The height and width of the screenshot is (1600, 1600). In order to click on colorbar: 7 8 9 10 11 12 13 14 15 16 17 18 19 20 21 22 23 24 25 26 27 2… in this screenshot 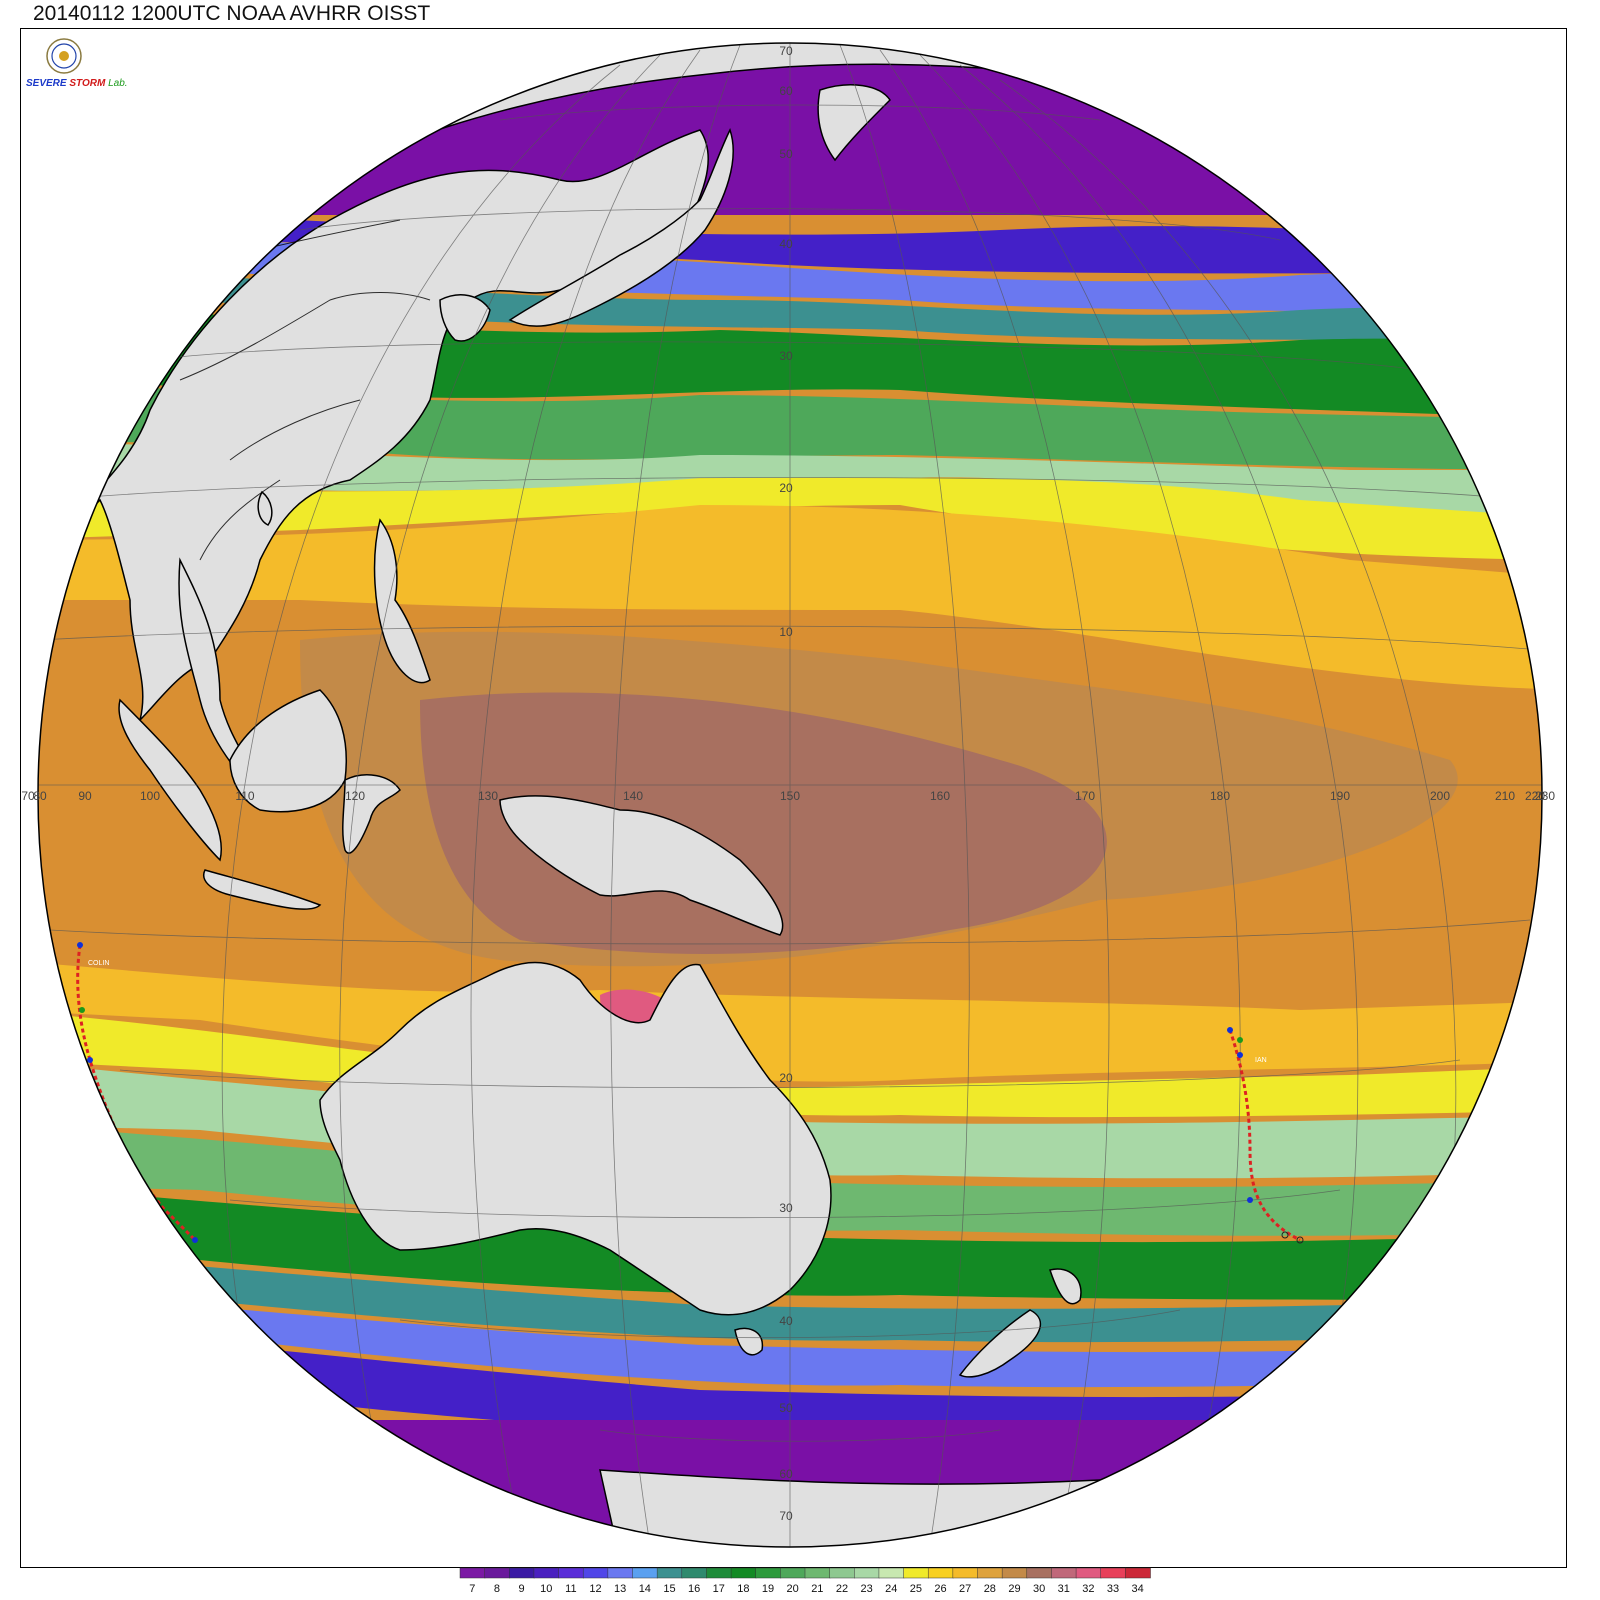, I will do `click(805, 1581)`.